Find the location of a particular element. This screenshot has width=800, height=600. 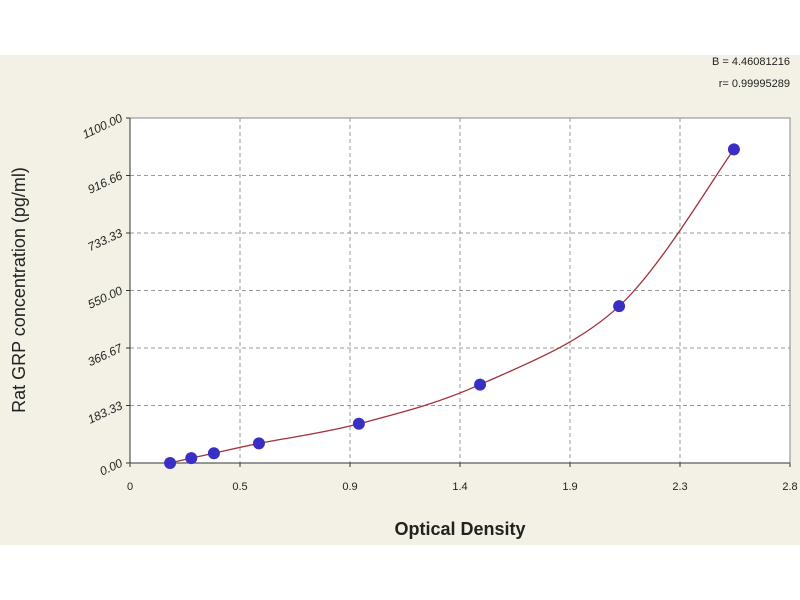

x-tick-label: 1.4 is located at coordinates (459, 487).